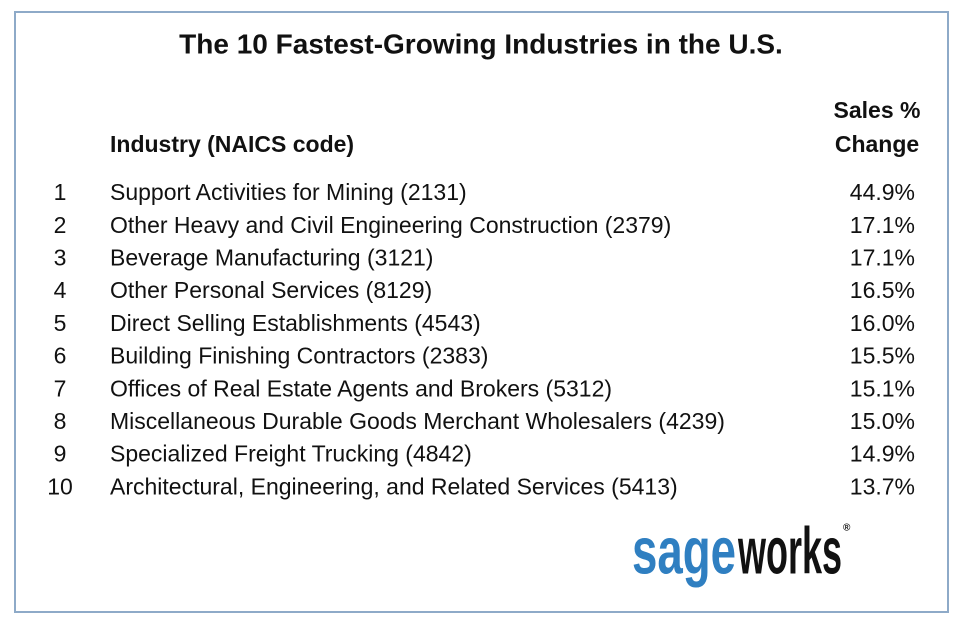  What do you see at coordinates (271, 257) in the screenshot?
I see `industry: Beverage Manufacturing (3121)` at bounding box center [271, 257].